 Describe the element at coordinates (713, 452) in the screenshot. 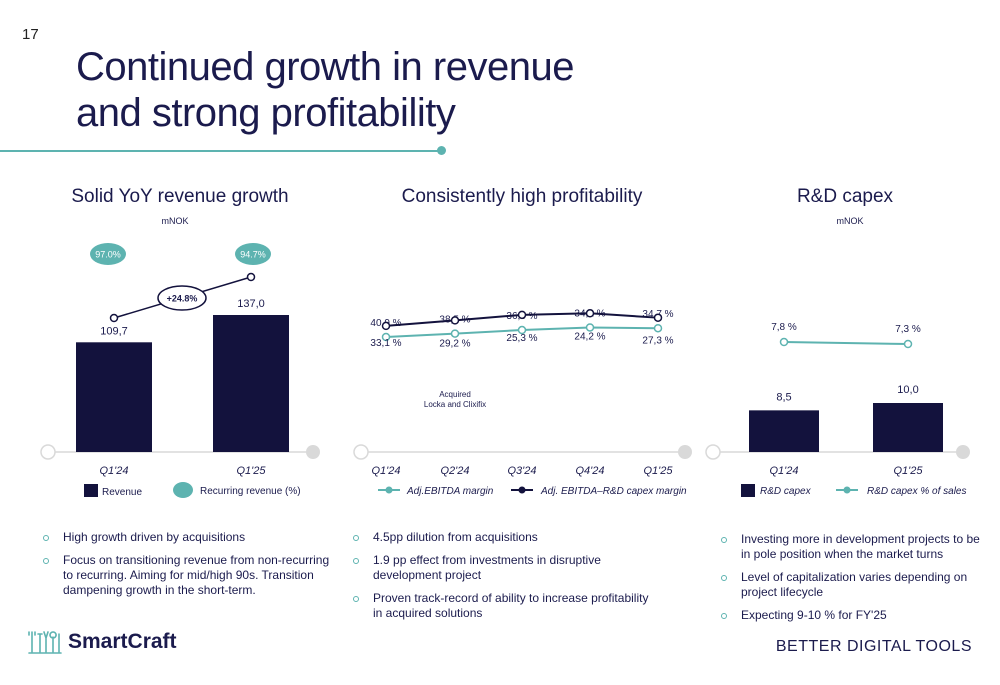

I see `capex-axis-start-dot` at that location.